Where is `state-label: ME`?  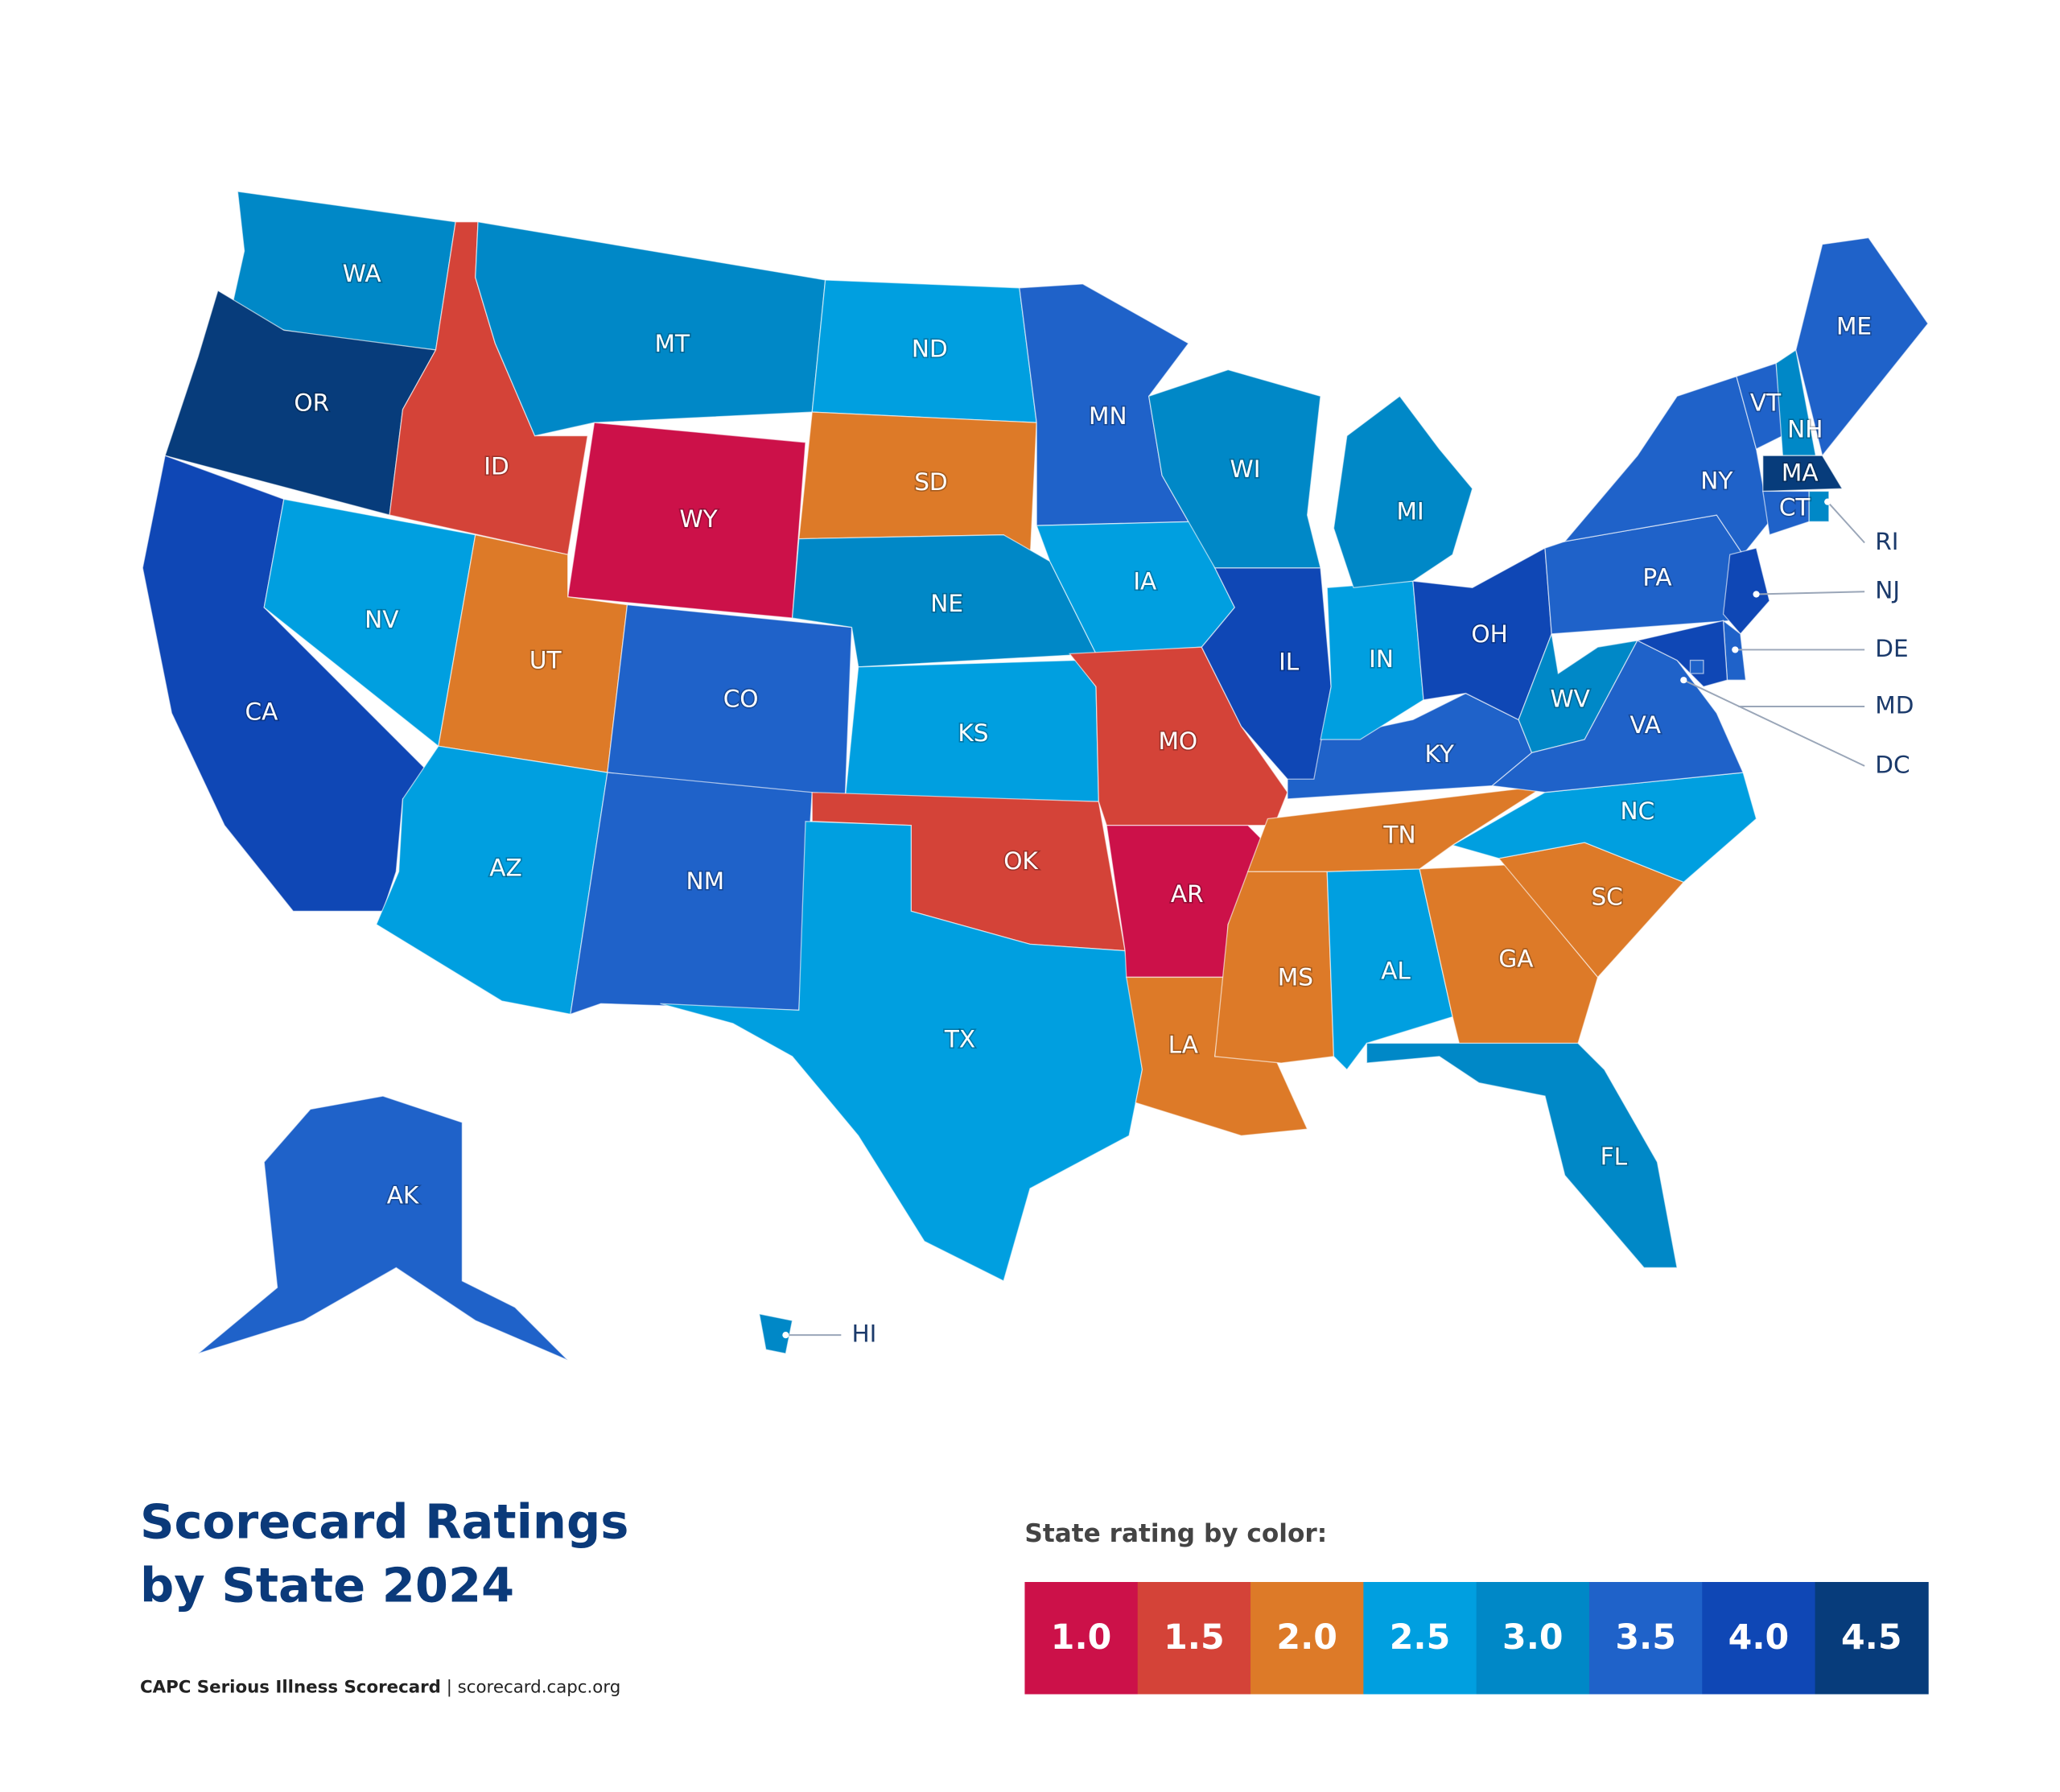 state-label: ME is located at coordinates (1854, 326).